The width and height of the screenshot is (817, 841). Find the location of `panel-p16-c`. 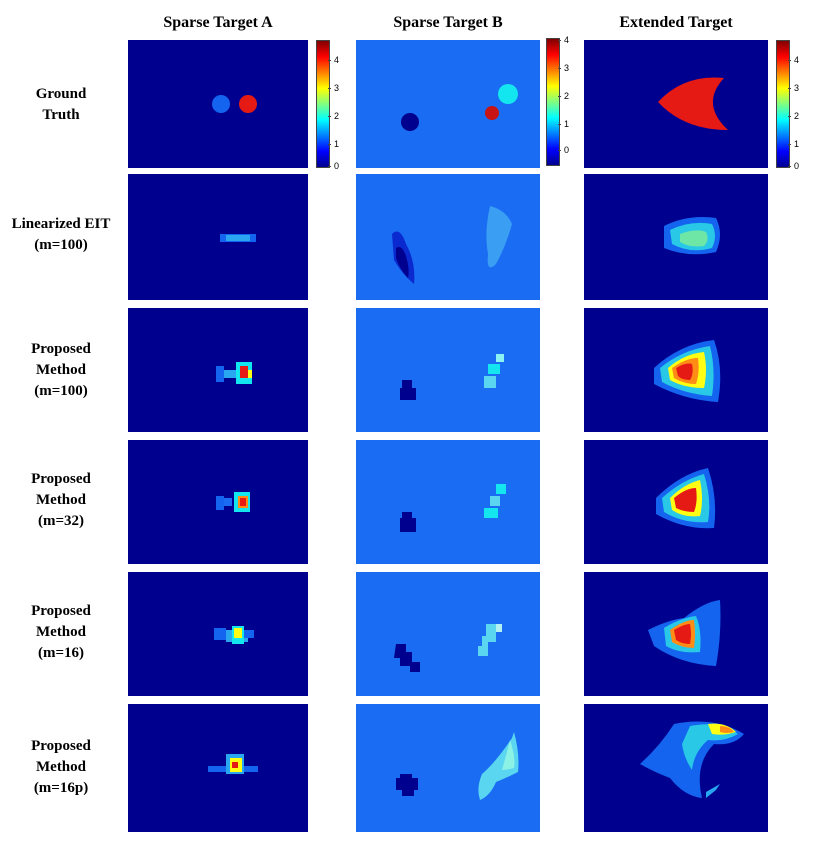

panel-p16-c is located at coordinates (676, 634).